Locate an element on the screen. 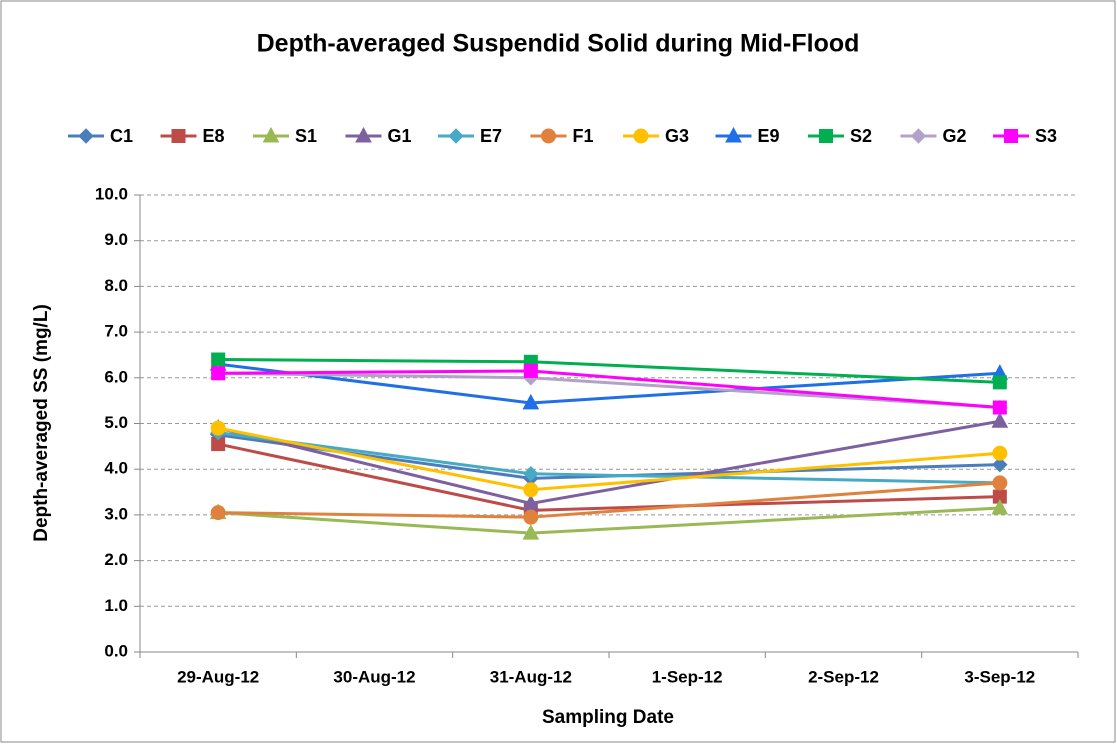 This screenshot has height=744, width=1117. y-tick-label: 2.0 is located at coordinates (116, 559).